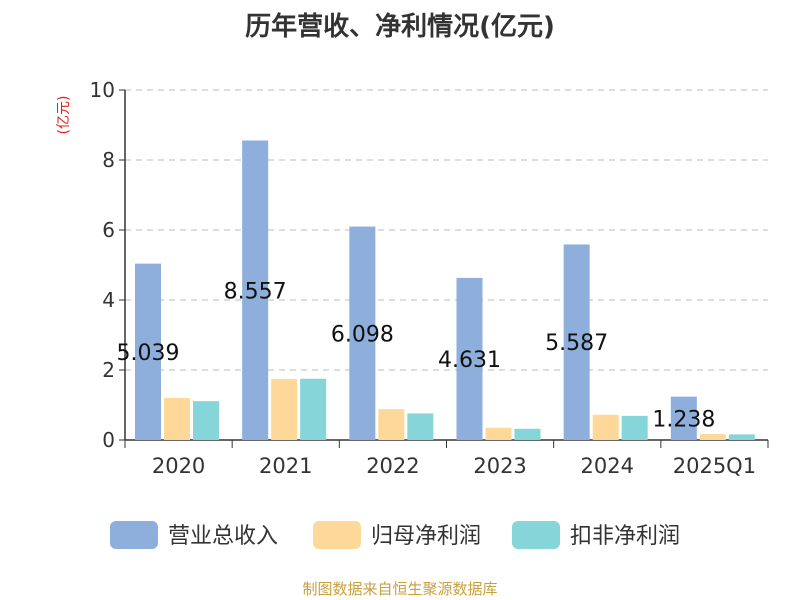  Describe the element at coordinates (392, 466) in the screenshot. I see `x-tick-label: 2022` at that location.